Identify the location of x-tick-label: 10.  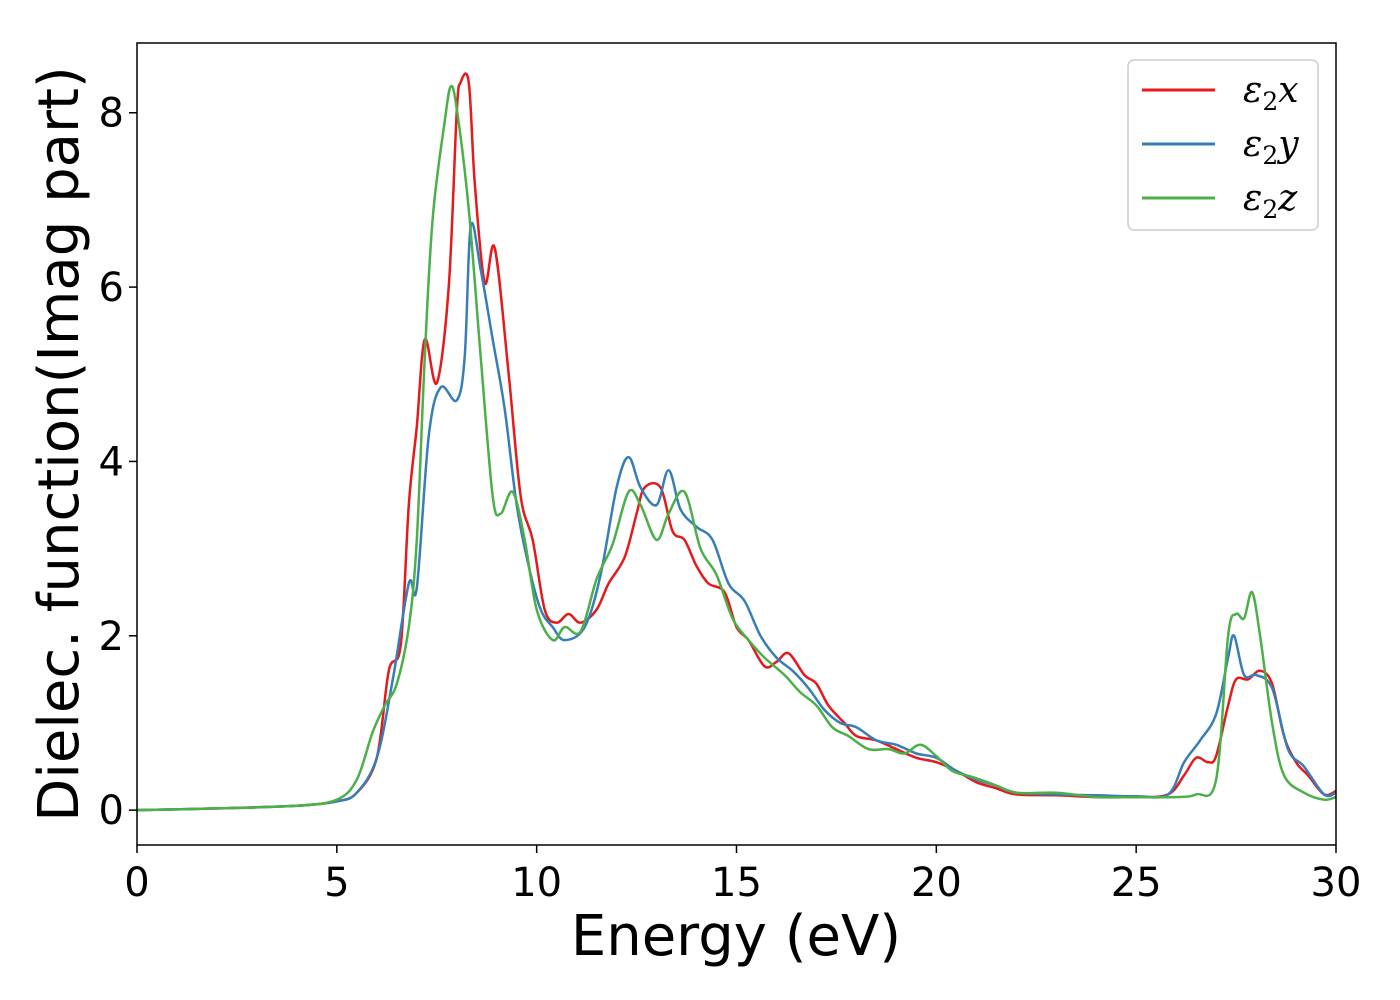
(536, 883).